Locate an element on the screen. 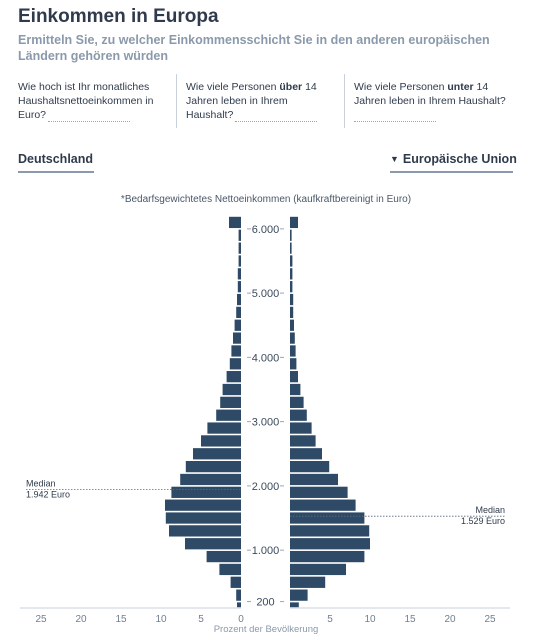  question-adults-pre: Wie viele Personen is located at coordinates (233, 87).